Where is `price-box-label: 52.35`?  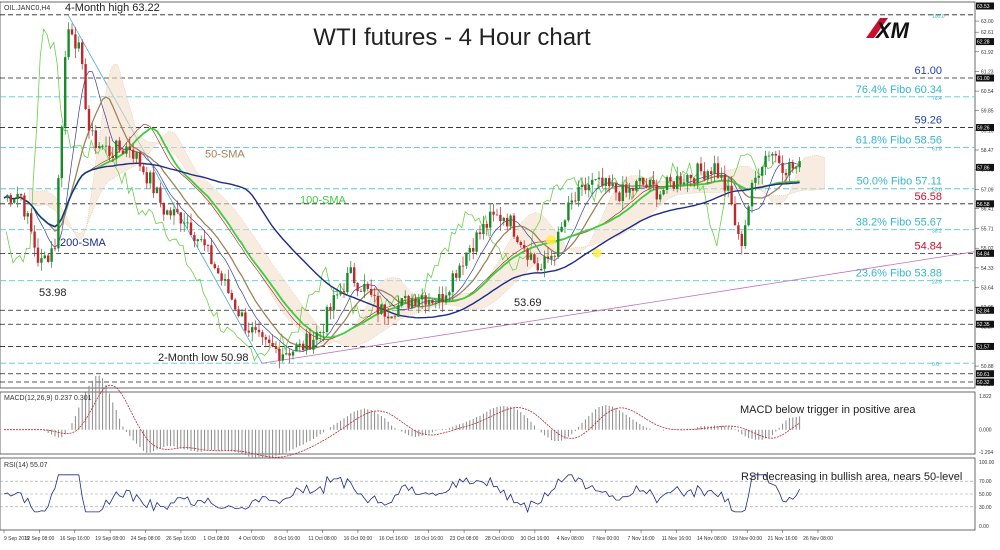
price-box-label: 52.35 is located at coordinates (983, 325).